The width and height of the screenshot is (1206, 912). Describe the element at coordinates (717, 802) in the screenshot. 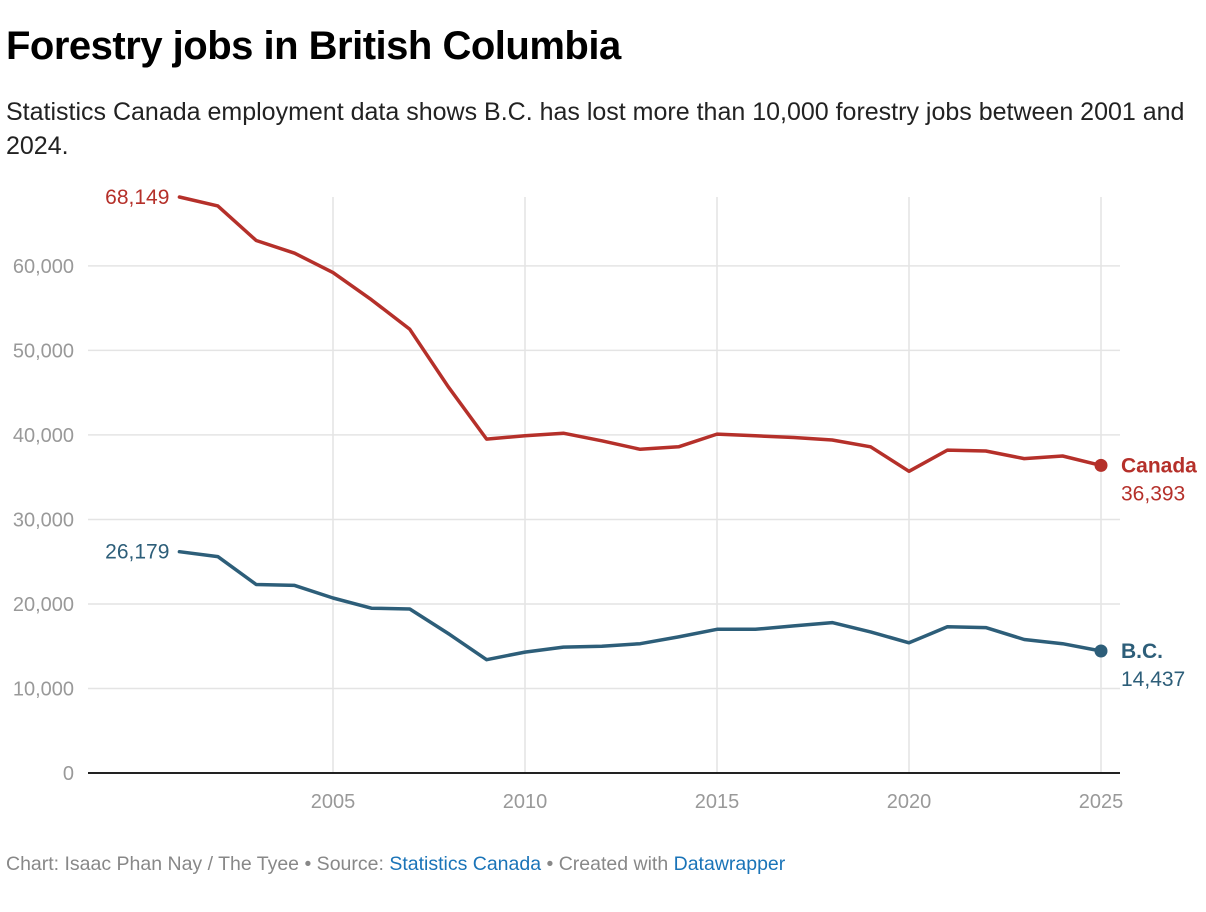

I see `x-tick-label: 2015` at that location.